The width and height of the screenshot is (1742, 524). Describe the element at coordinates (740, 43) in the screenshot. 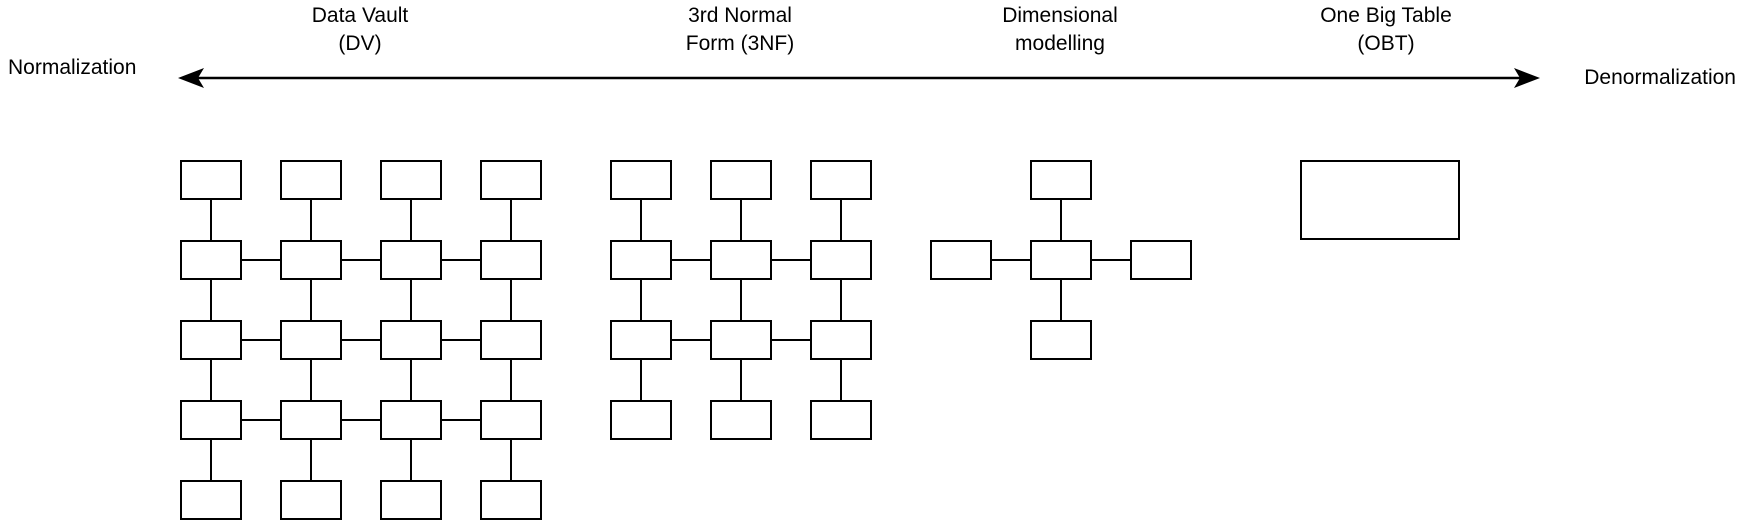

I see `label-third-normal-form-line2: Form (3NF)` at that location.